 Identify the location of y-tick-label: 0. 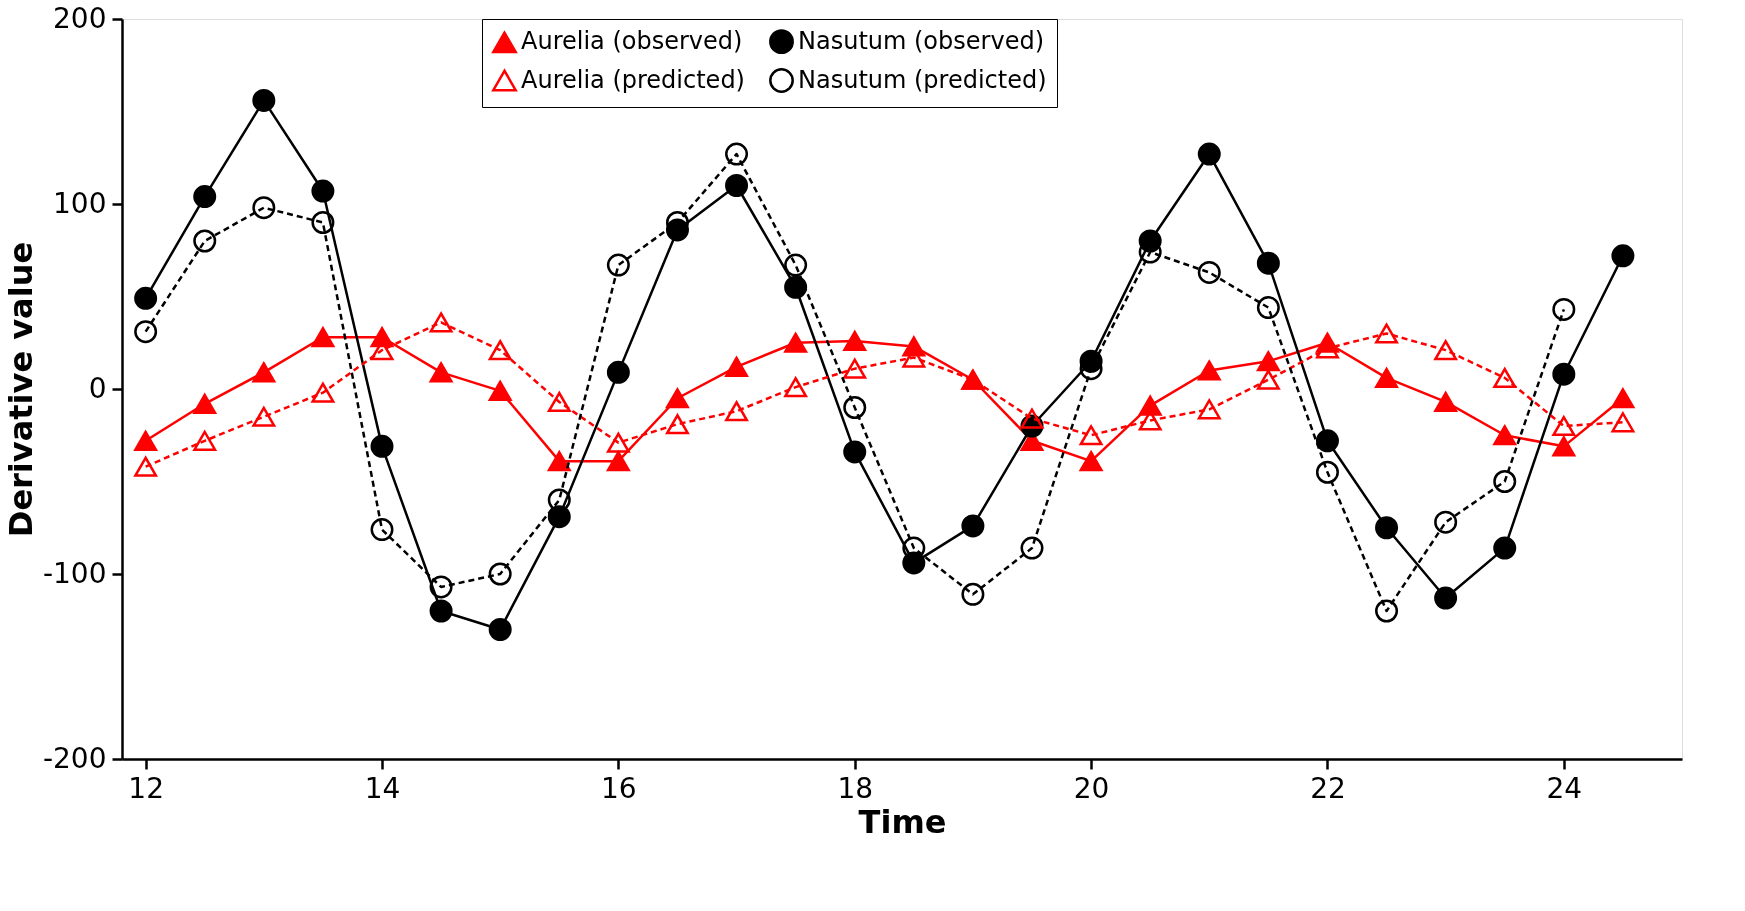
(97, 388).